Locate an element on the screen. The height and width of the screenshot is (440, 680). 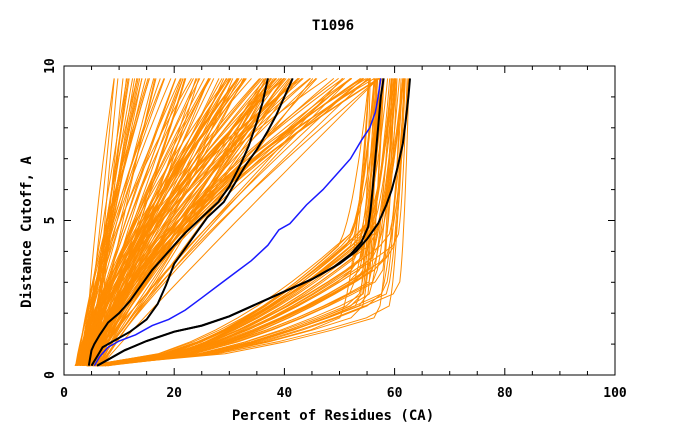
x-tick-label: 80 is located at coordinates (505, 393).